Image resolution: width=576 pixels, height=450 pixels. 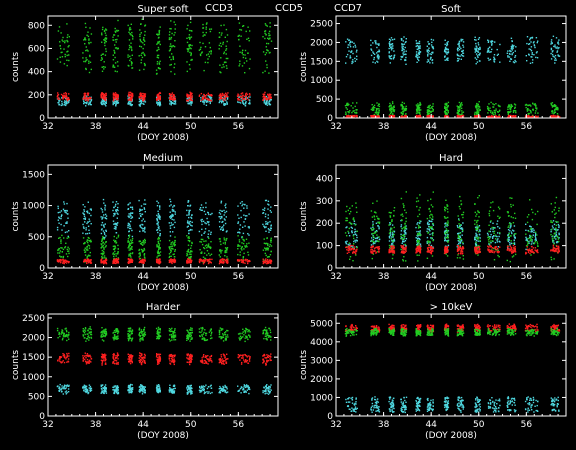 I want to click on y-axis-label: counts, so click(x=304, y=67).